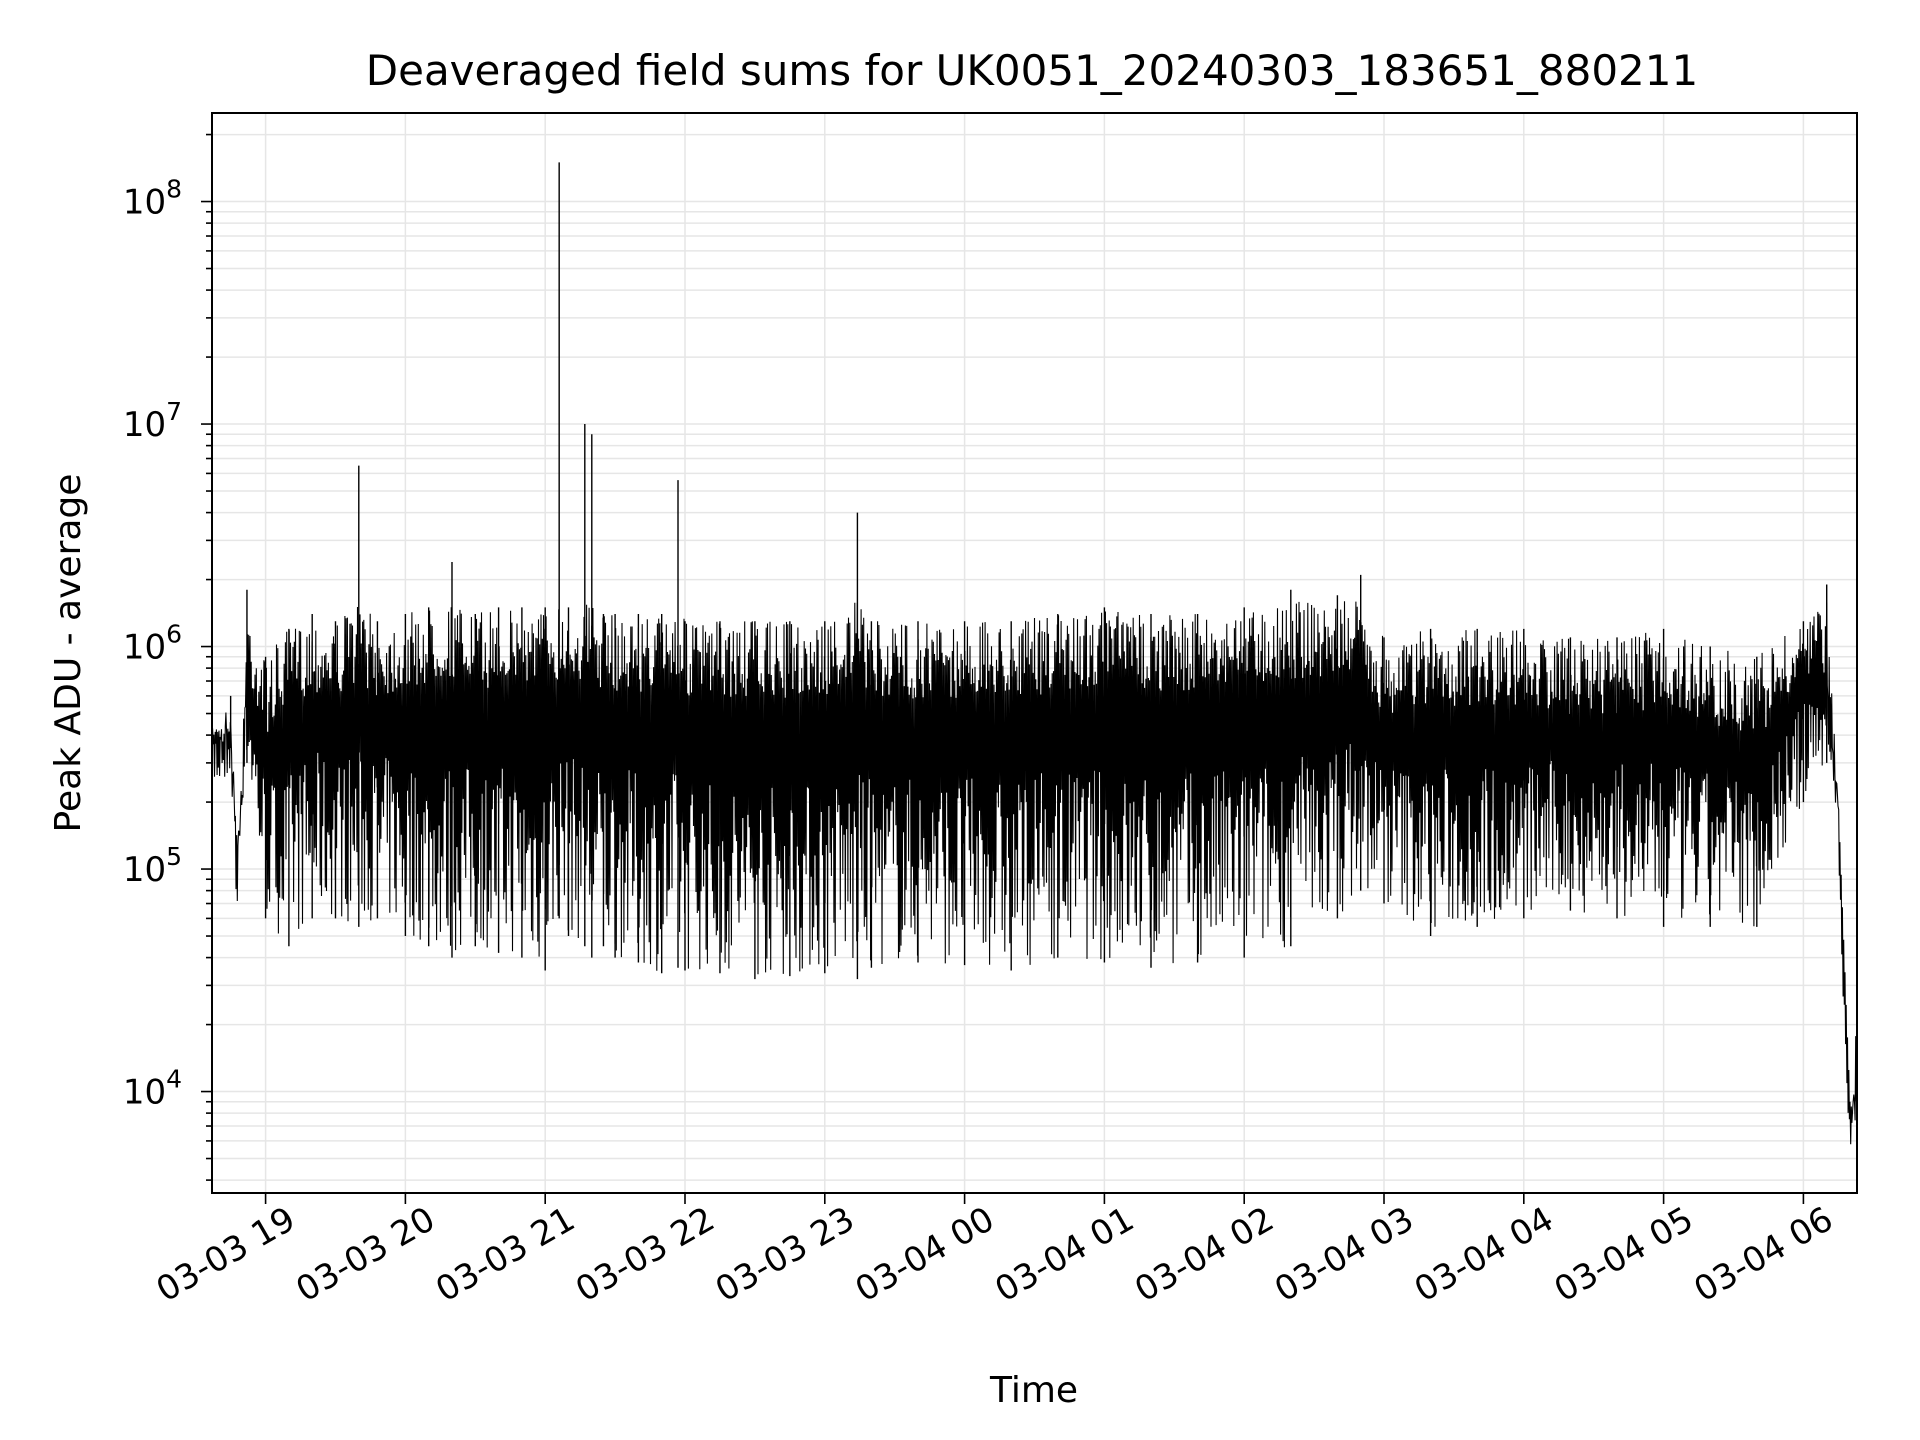 This screenshot has height=1440, width=1920. What do you see at coordinates (1033, 1390) in the screenshot?
I see `x-axis-label: Time` at bounding box center [1033, 1390].